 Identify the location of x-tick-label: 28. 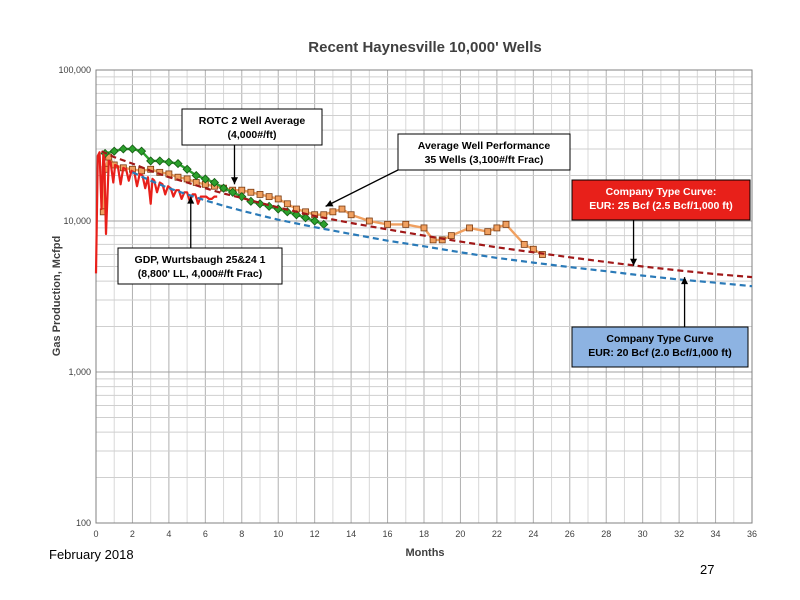
(606, 534).